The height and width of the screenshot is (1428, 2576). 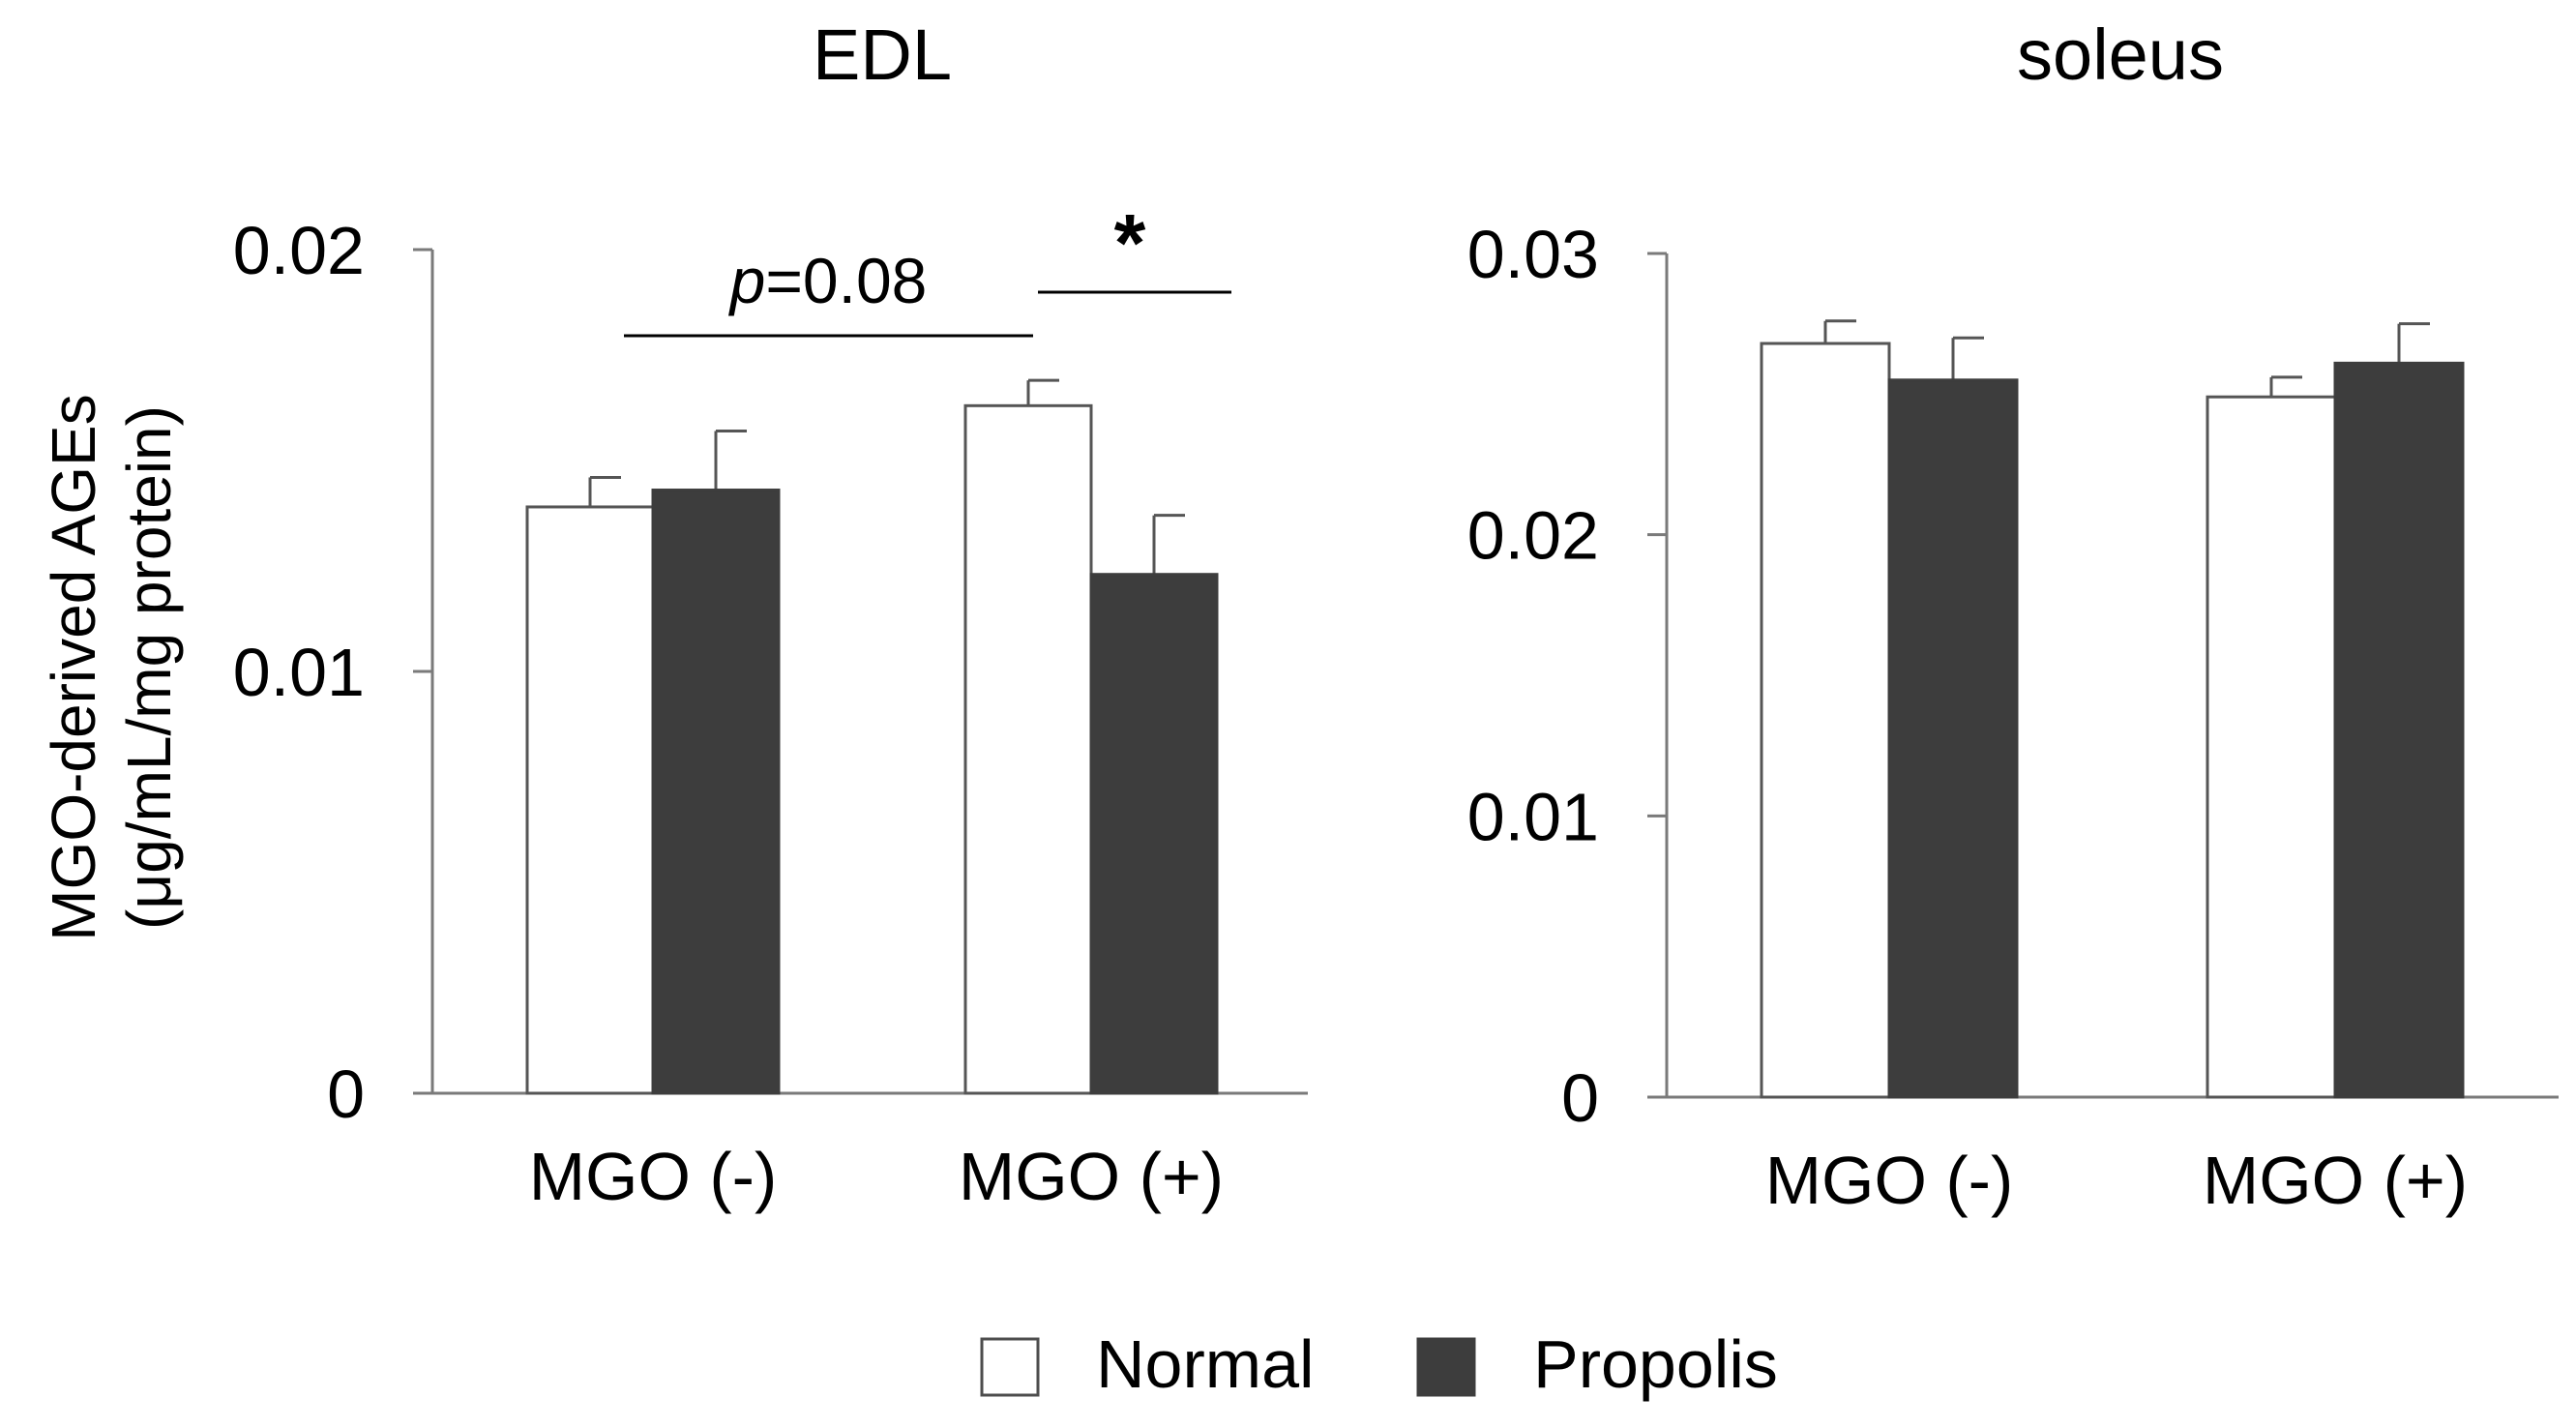 What do you see at coordinates (1533, 817) in the screenshot?
I see `y-tick-label-soleus-1: 0.01` at bounding box center [1533, 817].